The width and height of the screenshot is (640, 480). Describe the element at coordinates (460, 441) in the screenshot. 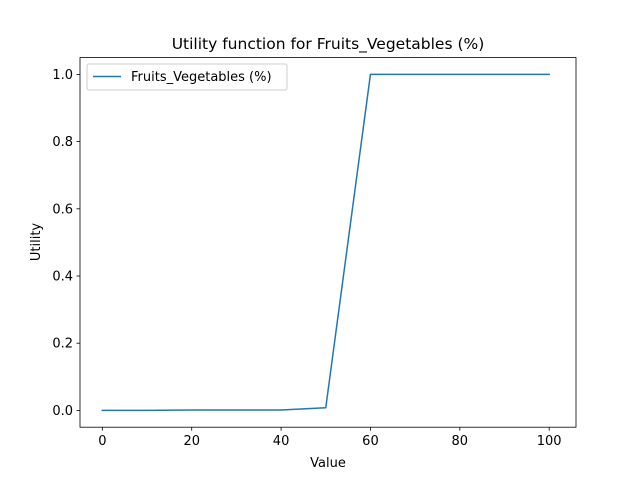

I see `x-tick-label: 80` at that location.